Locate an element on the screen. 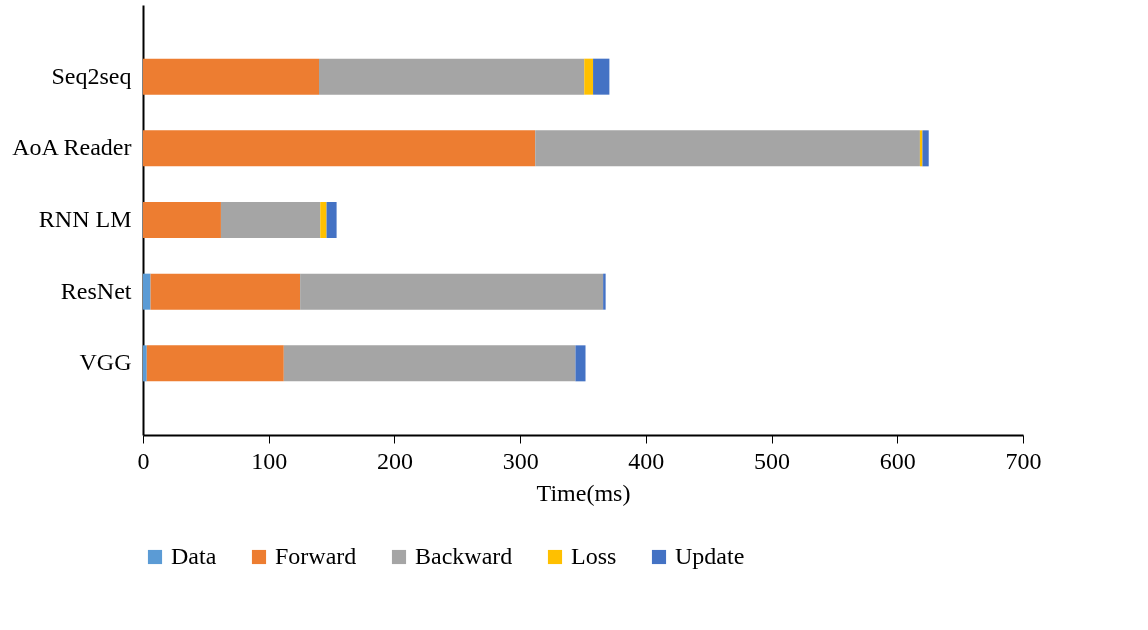 The height and width of the screenshot is (630, 1148). x-tick-label: 100 is located at coordinates (269, 460).